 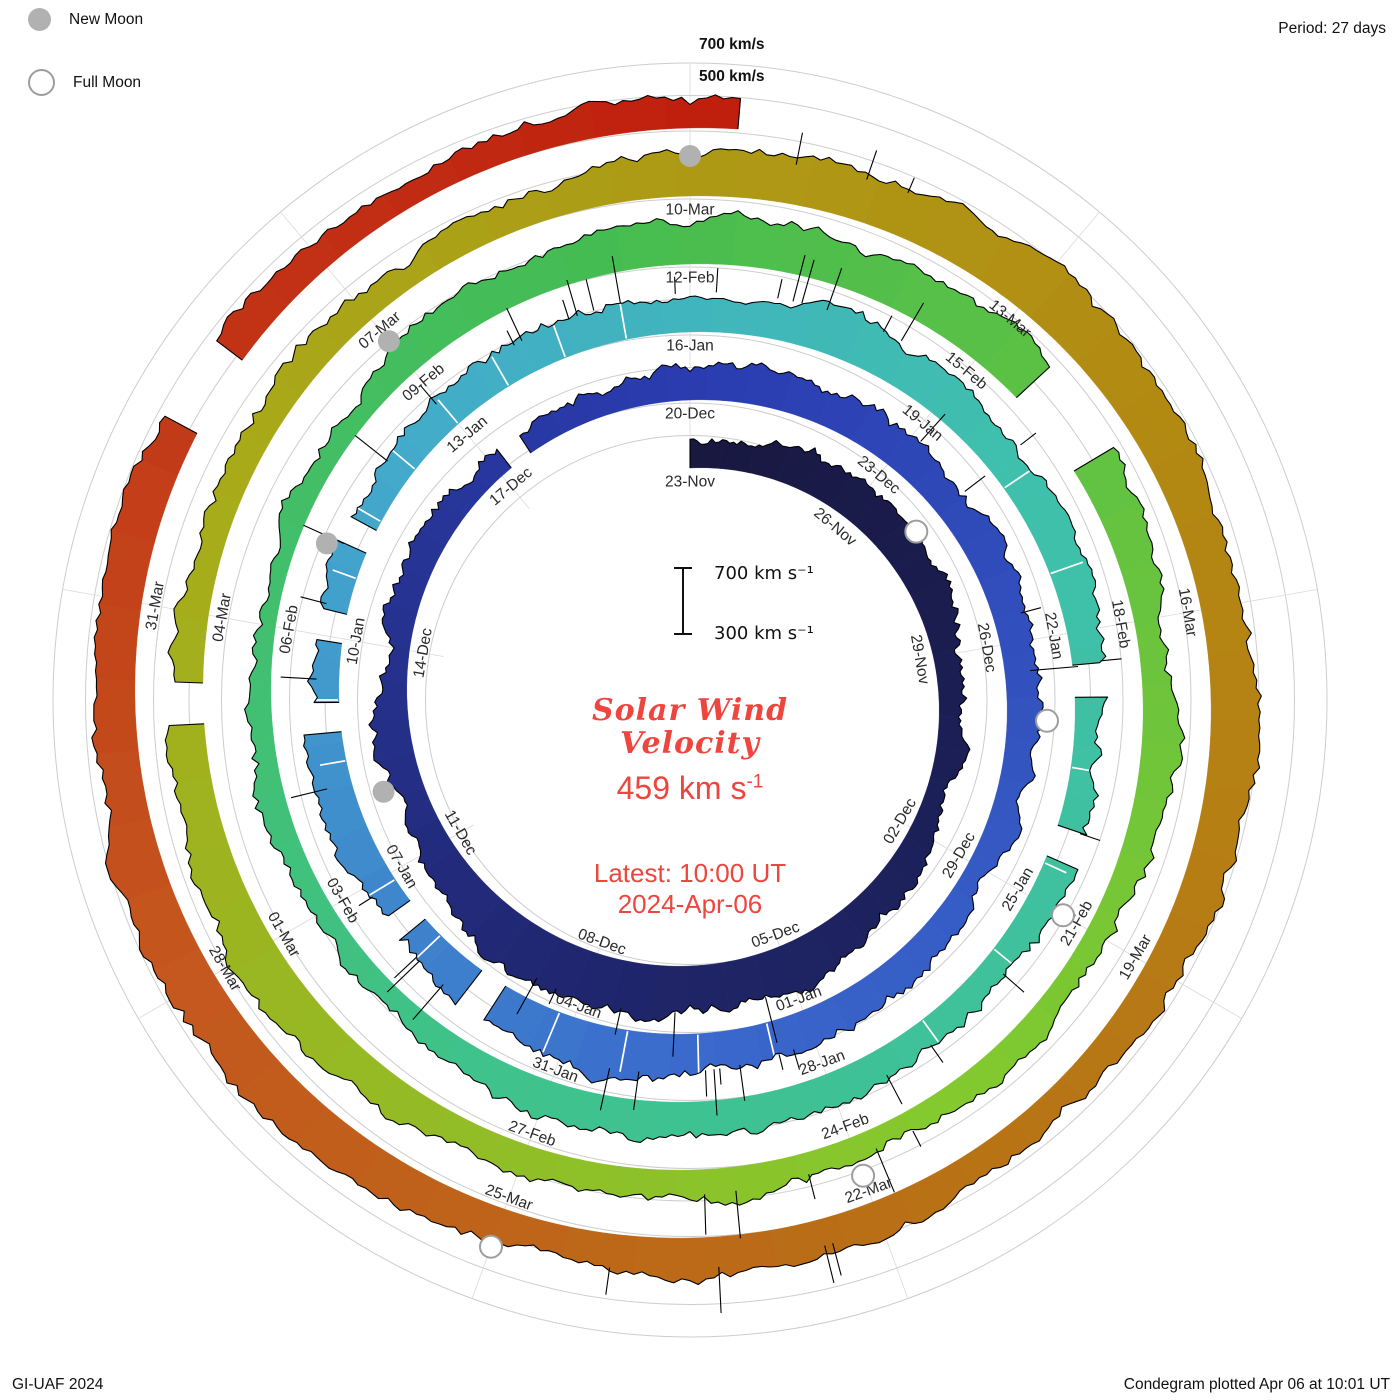 I want to click on new-moon-icon, so click(x=39, y=19).